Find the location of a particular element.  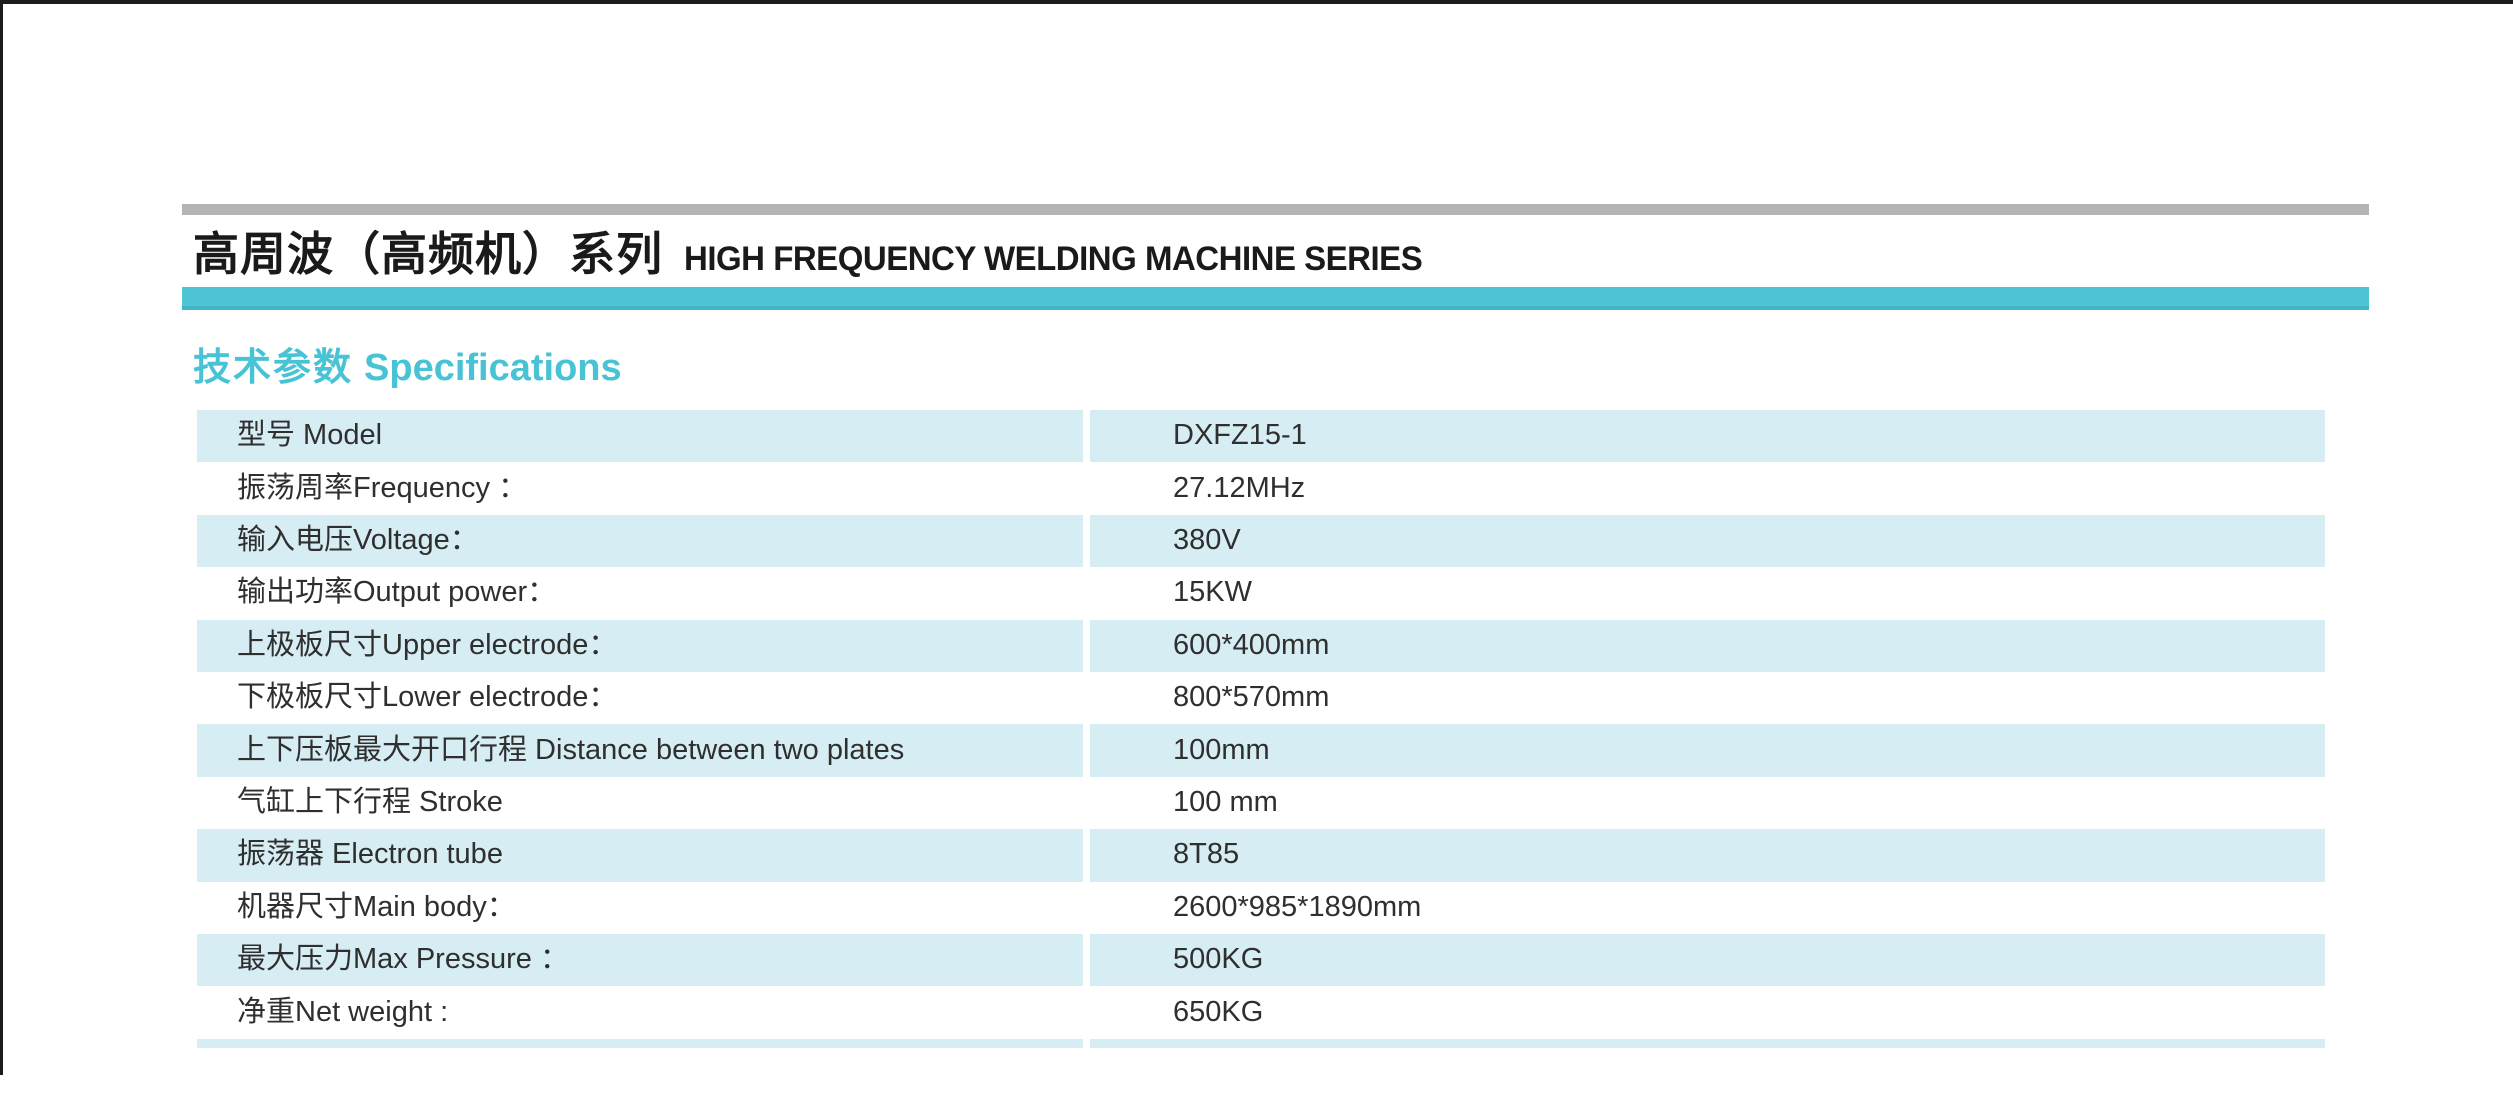

table-row-partial-cutoff is located at coordinates (1261, 1043).